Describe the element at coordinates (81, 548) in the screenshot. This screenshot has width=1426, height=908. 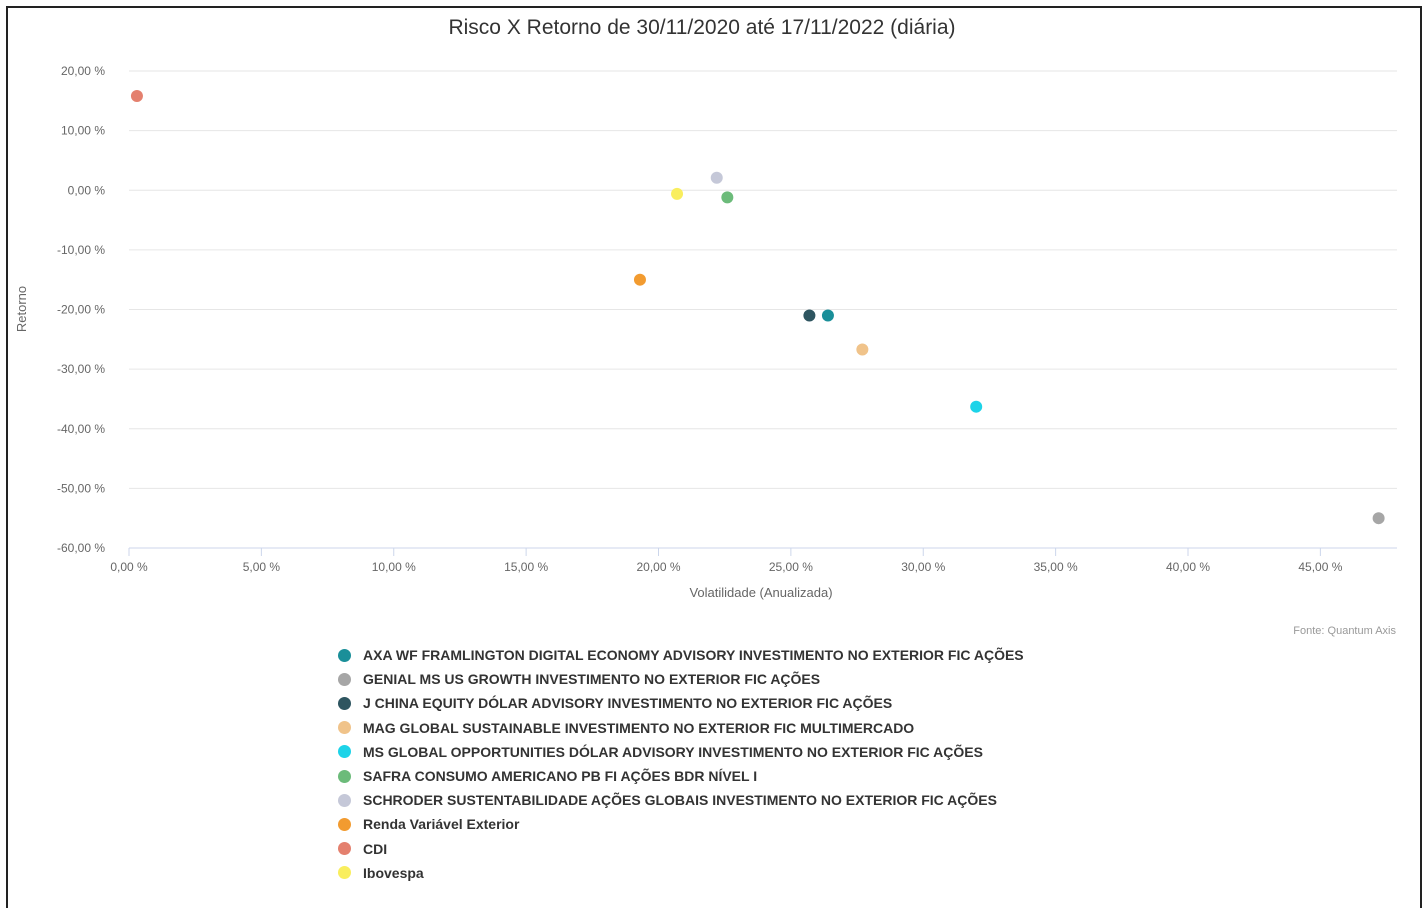
I see `y-tick-label: -60,00 %` at that location.